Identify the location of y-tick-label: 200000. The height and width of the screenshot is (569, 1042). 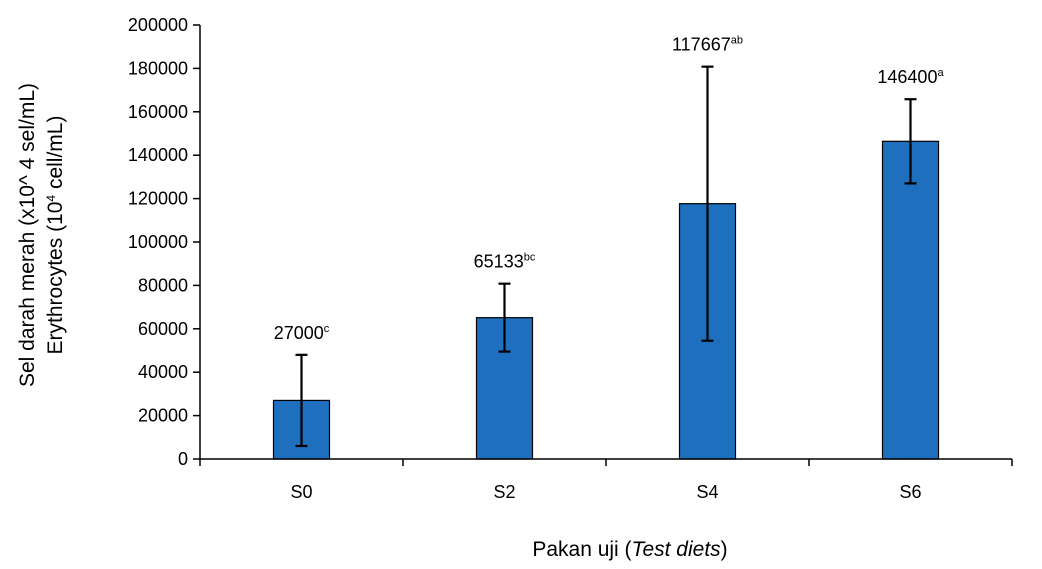
(158, 25).